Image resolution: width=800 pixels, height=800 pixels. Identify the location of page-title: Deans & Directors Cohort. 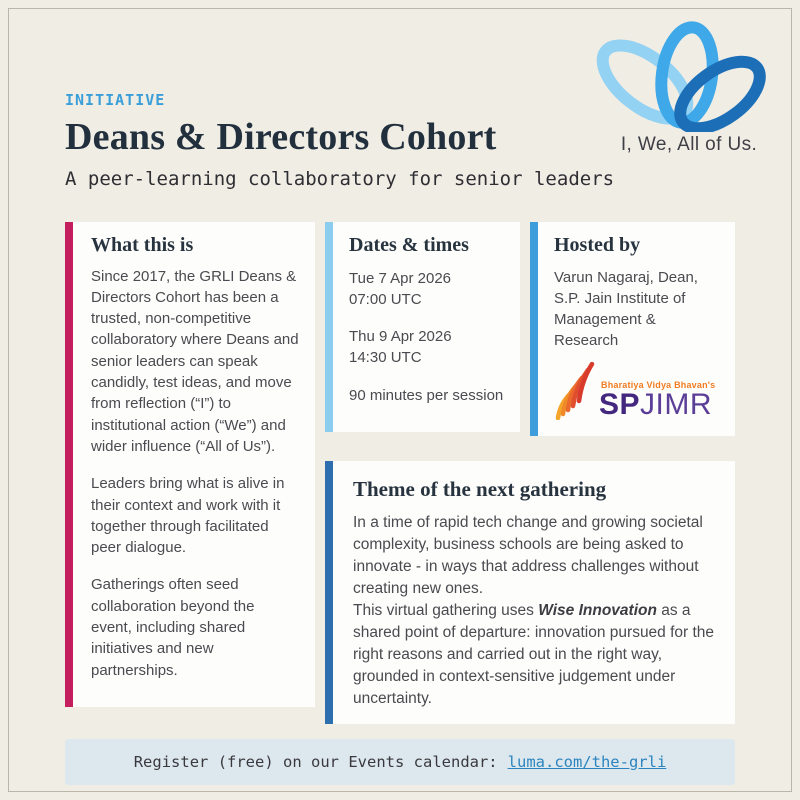
(281, 137).